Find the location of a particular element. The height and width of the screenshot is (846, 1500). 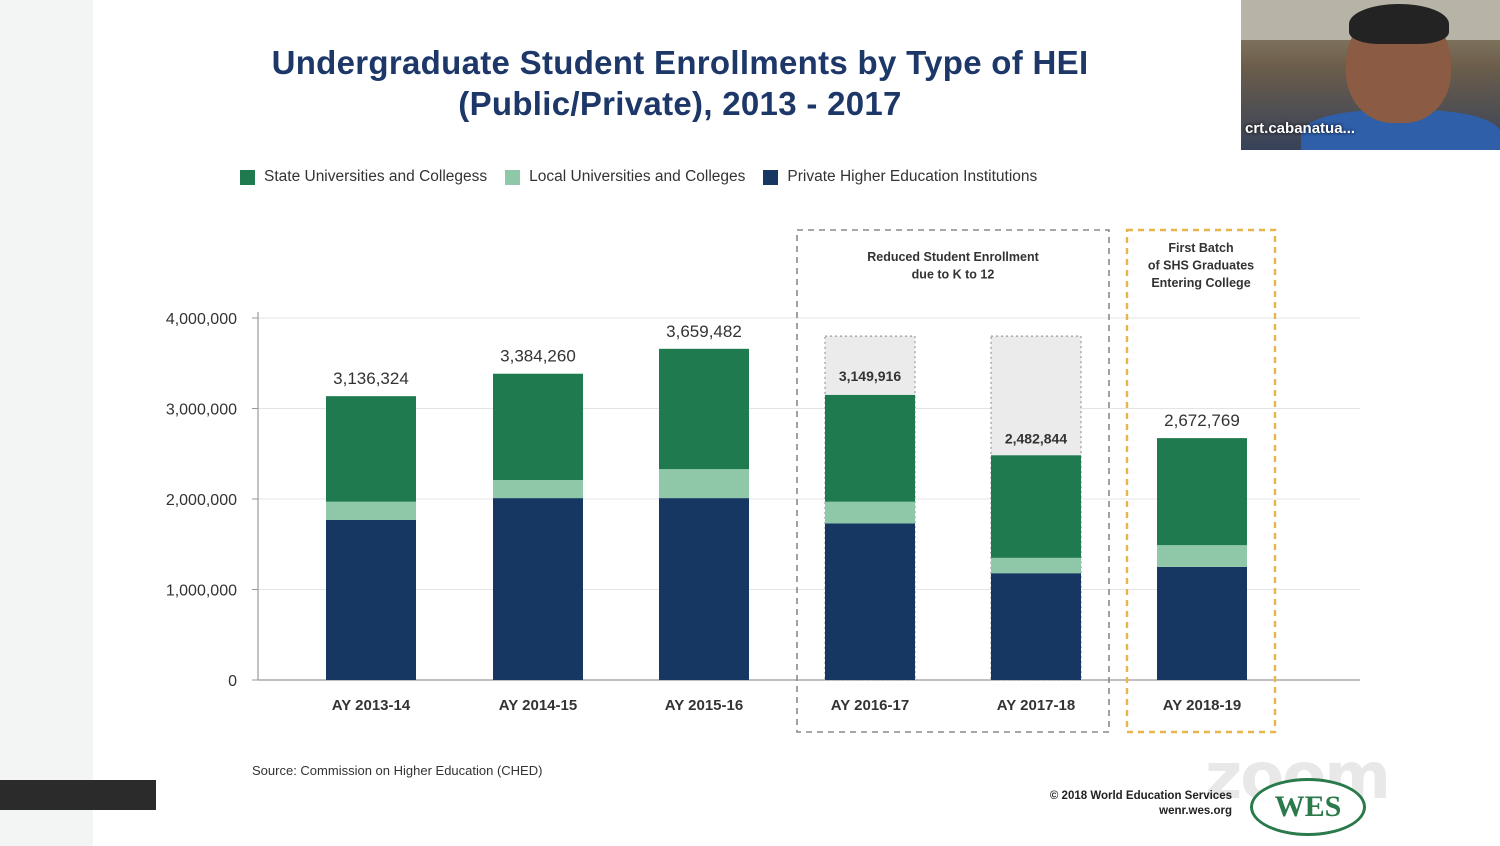

legend-label-private: Private Higher Education Institutions is located at coordinates (912, 176).